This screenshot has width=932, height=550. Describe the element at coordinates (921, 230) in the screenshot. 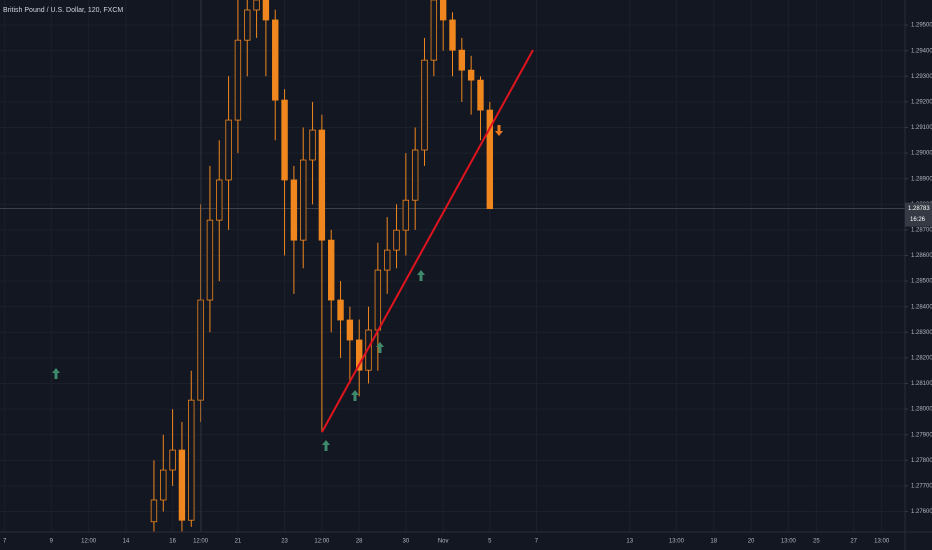

I see `y-tick-label: 1.28700` at that location.